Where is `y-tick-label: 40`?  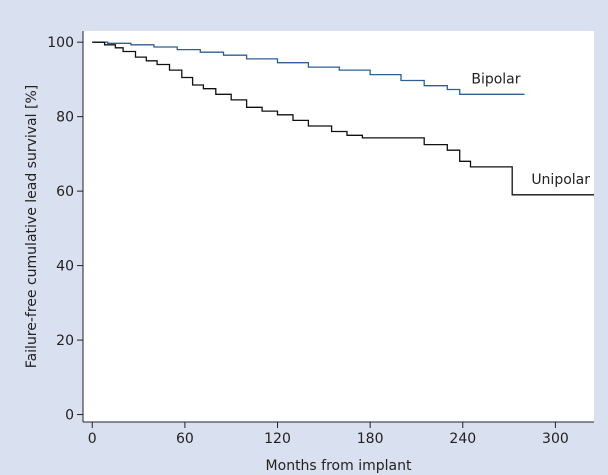 y-tick-label: 40 is located at coordinates (65, 267).